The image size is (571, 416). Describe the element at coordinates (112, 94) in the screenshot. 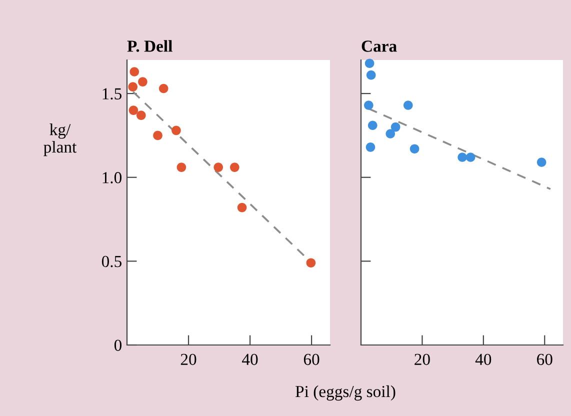

I see `y-tick-label: 1.5` at that location.